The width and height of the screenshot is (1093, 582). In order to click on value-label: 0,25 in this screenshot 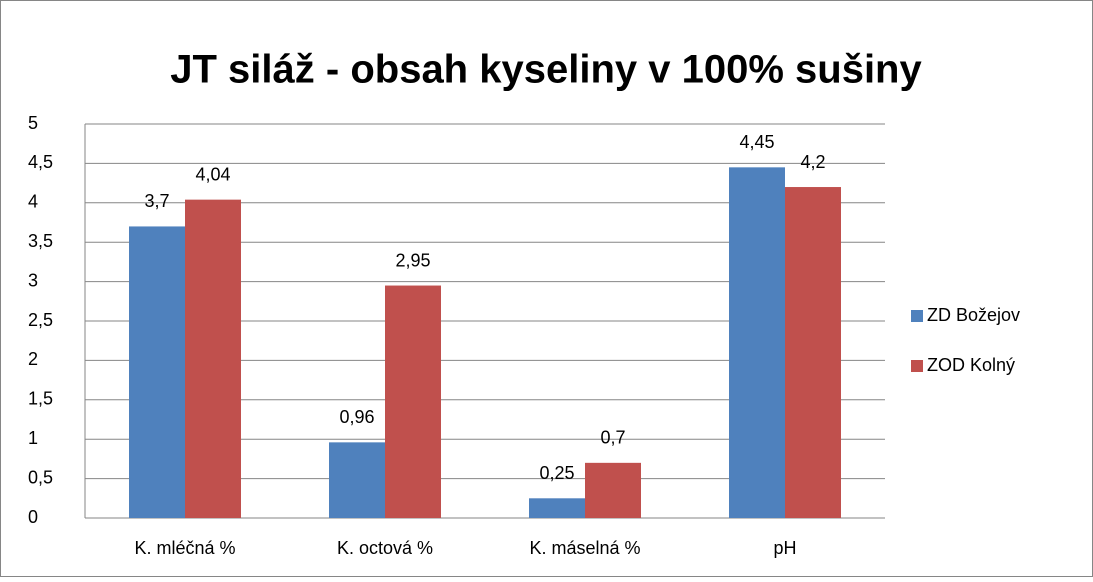, I will do `click(556, 473)`.